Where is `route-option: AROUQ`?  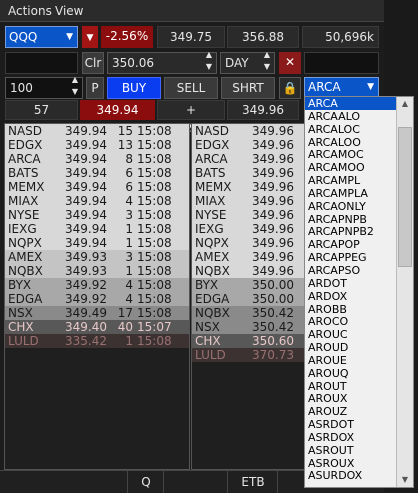
route-option: AROUQ is located at coordinates (328, 373).